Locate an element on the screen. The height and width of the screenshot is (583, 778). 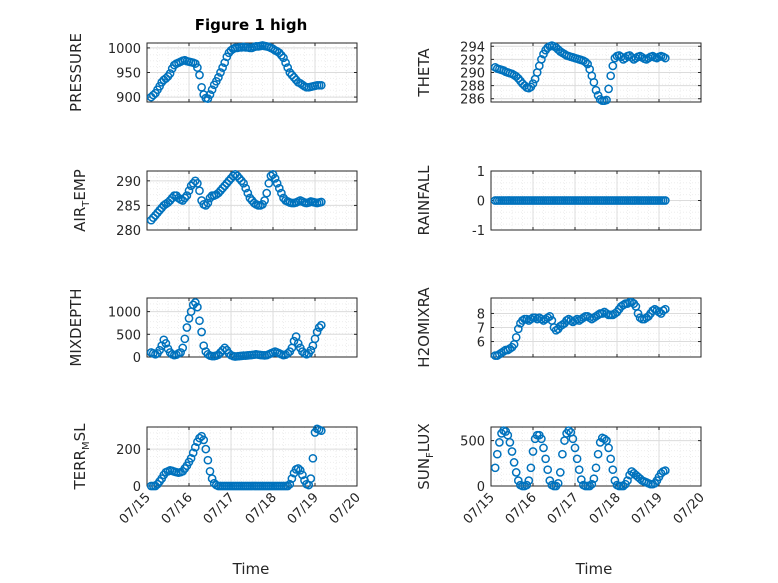
y-axis-label-subscript: F is located at coordinates (430, 455).